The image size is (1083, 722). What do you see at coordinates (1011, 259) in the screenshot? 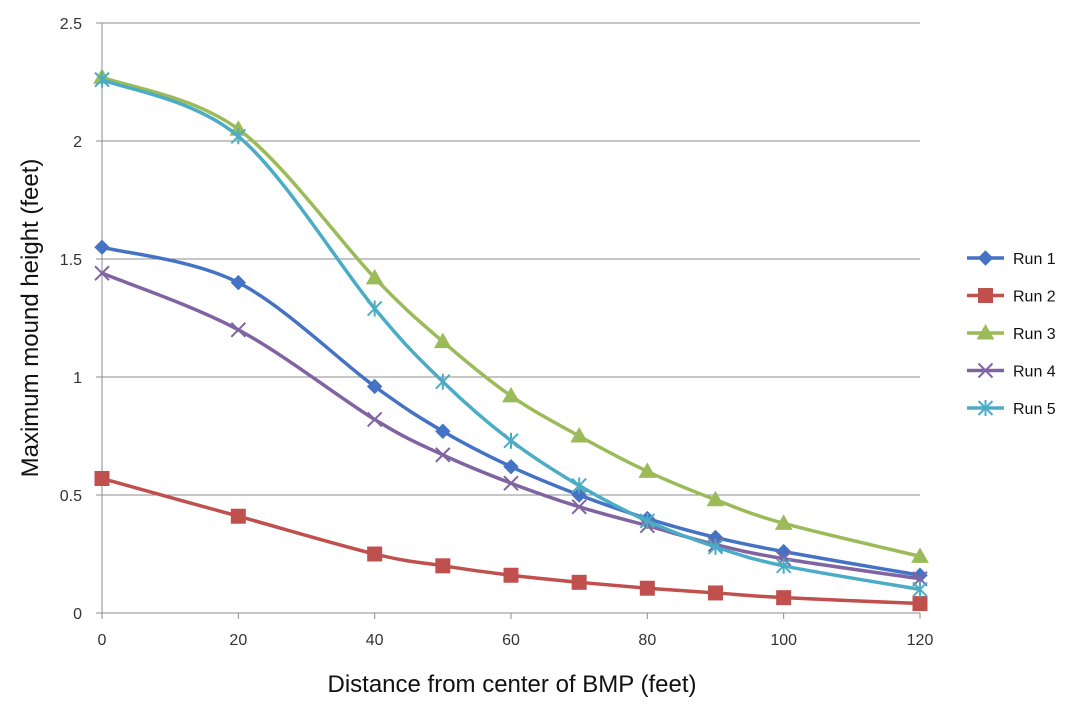
I see `legend-entry: Run 1` at bounding box center [1011, 259].